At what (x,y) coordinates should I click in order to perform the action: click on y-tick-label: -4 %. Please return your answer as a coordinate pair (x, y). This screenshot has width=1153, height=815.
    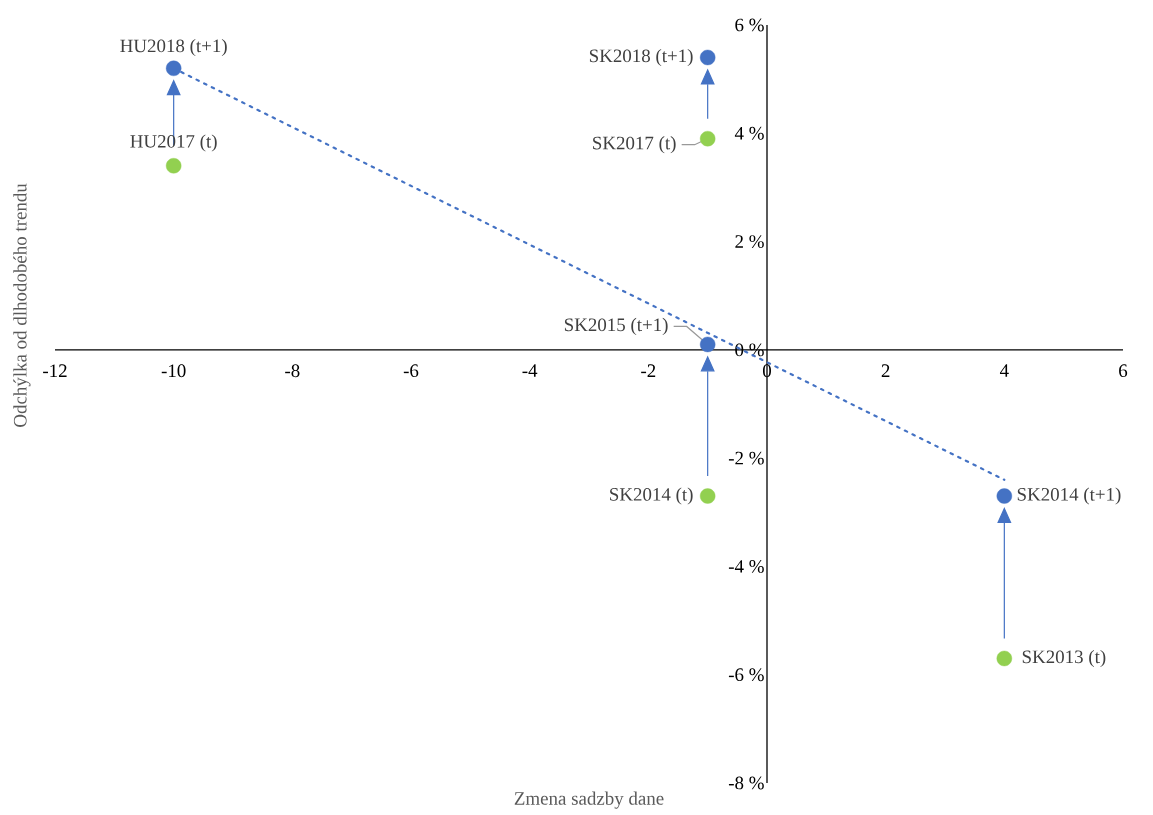
    Looking at the image, I should click on (746, 566).